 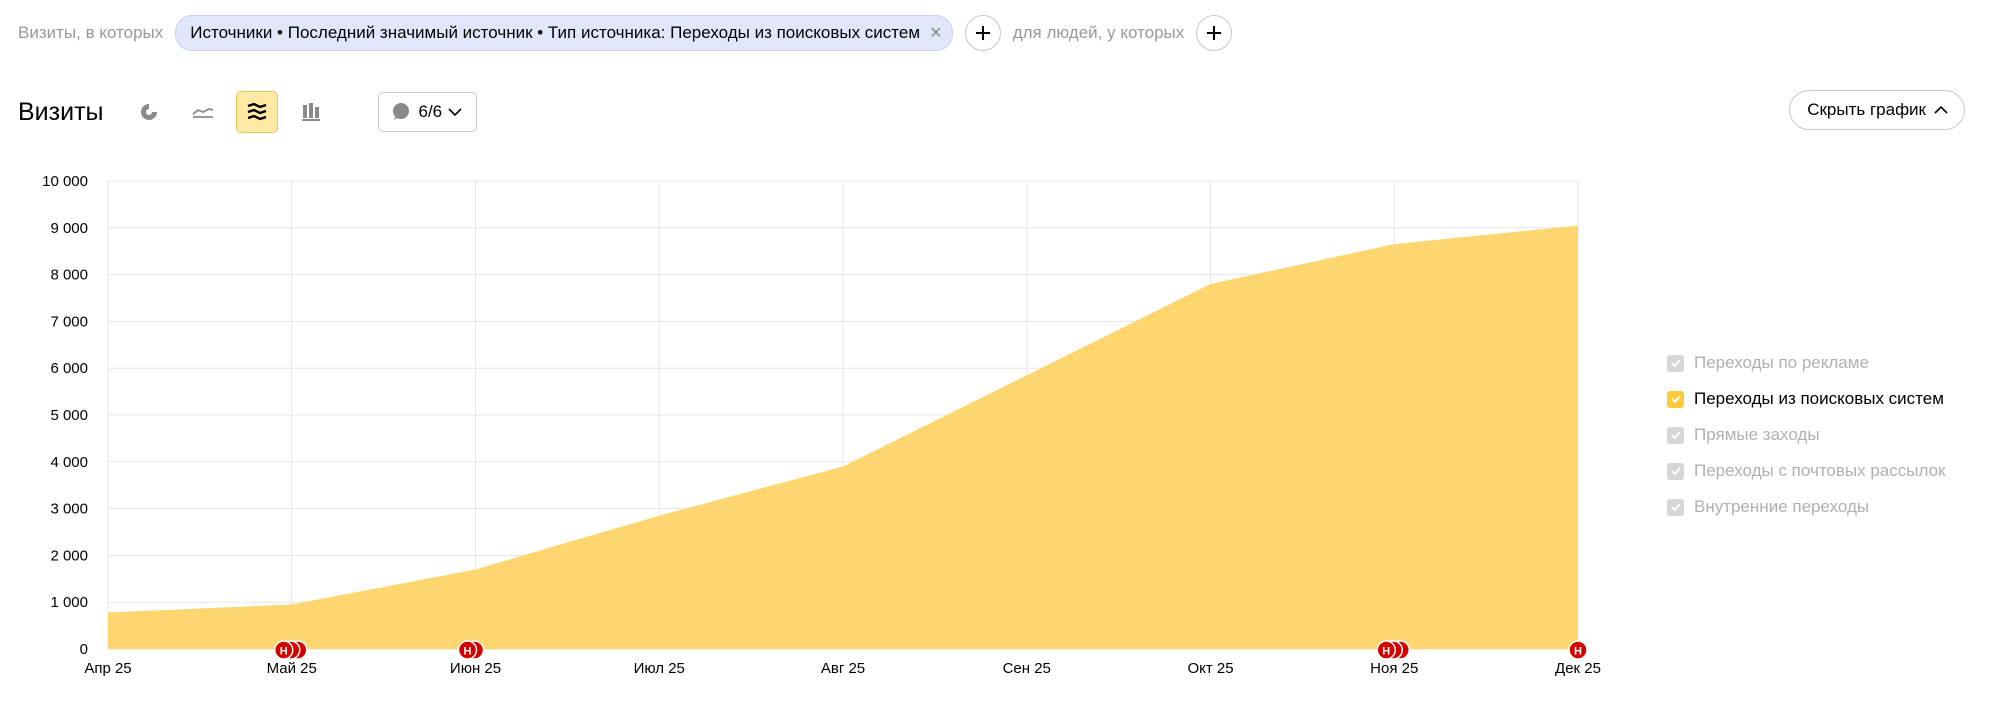 What do you see at coordinates (1820, 470) in the screenshot?
I see `legend-item-label: Переходы с почтовых рассылок` at bounding box center [1820, 470].